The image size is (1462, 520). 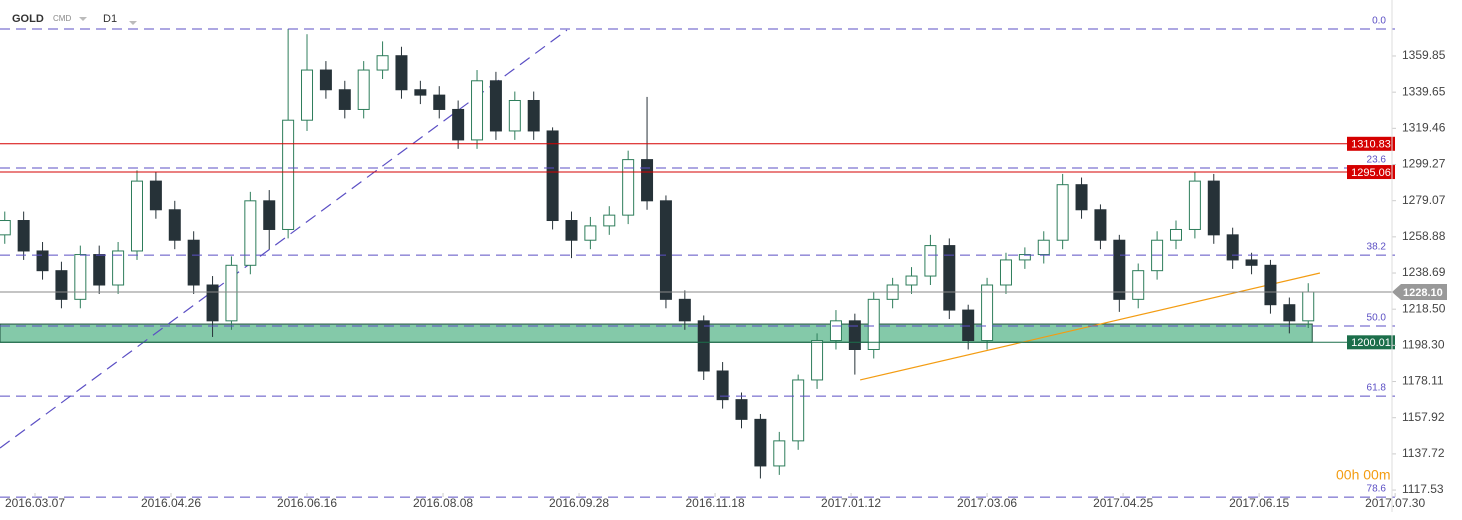 I want to click on price-label: 1228.10, so click(x=1423, y=293).